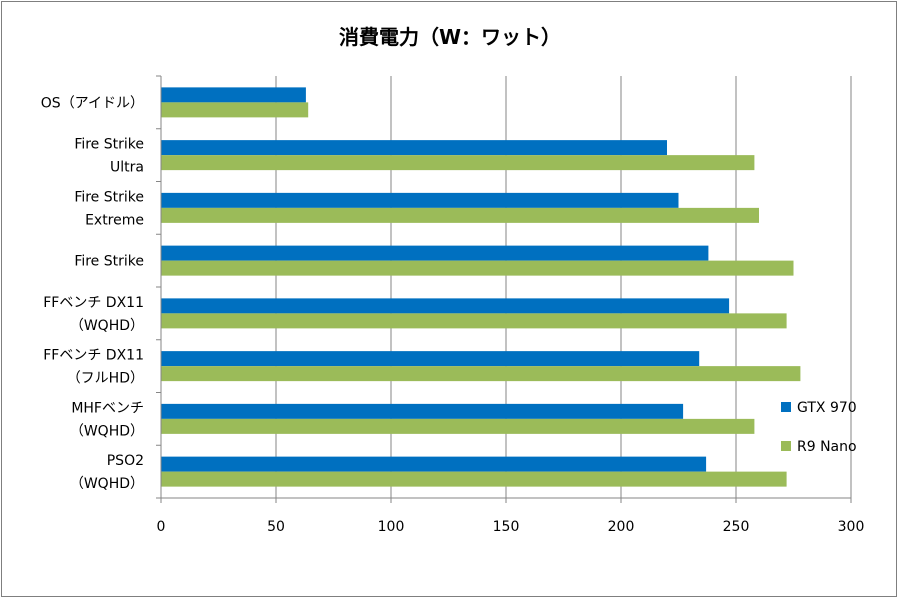  I want to click on tick-label-200: 200, so click(621, 527).